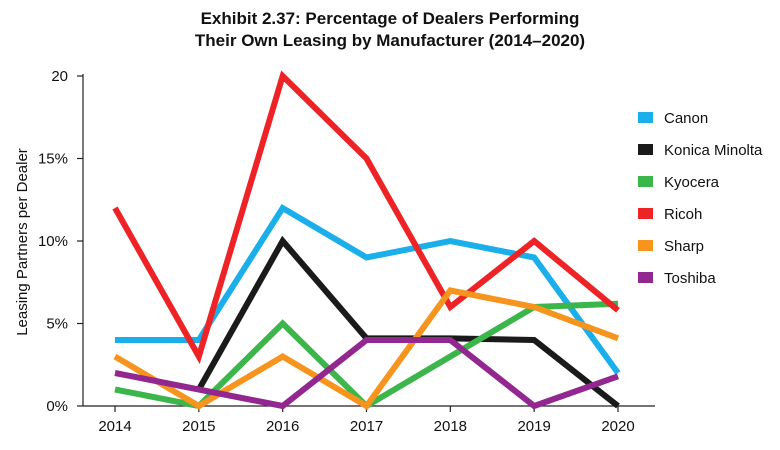  Describe the element at coordinates (367, 373) in the screenshot. I see `series-line-toshiba` at that location.